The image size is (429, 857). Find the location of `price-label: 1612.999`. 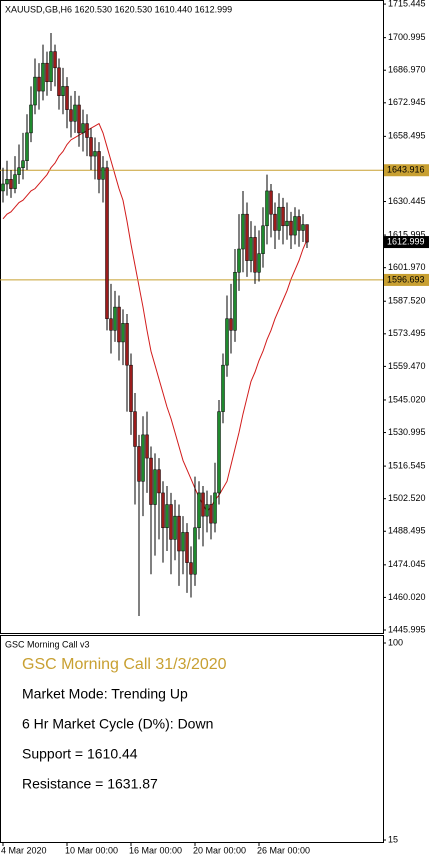

price-label: 1612.999 is located at coordinates (406, 241).